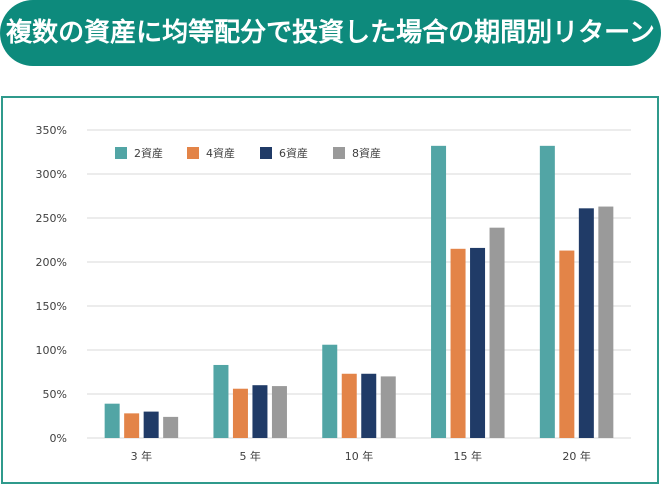 The image size is (661, 486). Describe the element at coordinates (51, 306) in the screenshot. I see `y-tick-label: 150%` at that location.